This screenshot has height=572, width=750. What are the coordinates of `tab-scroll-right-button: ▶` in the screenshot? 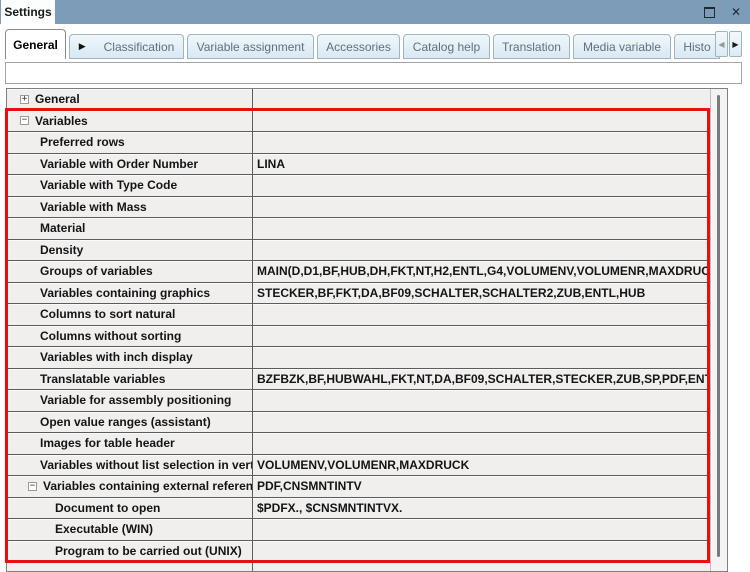 It's located at (735, 44).